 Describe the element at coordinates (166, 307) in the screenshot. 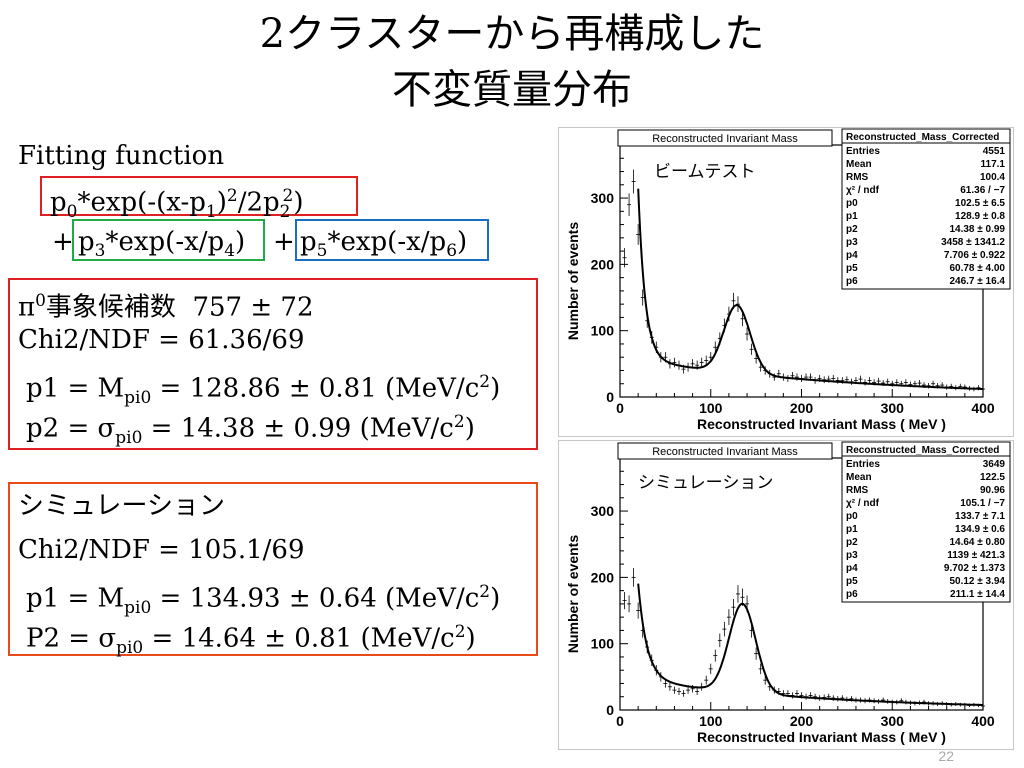

I see `pi0-candidates: π0事象候補数 757 ± 72` at that location.